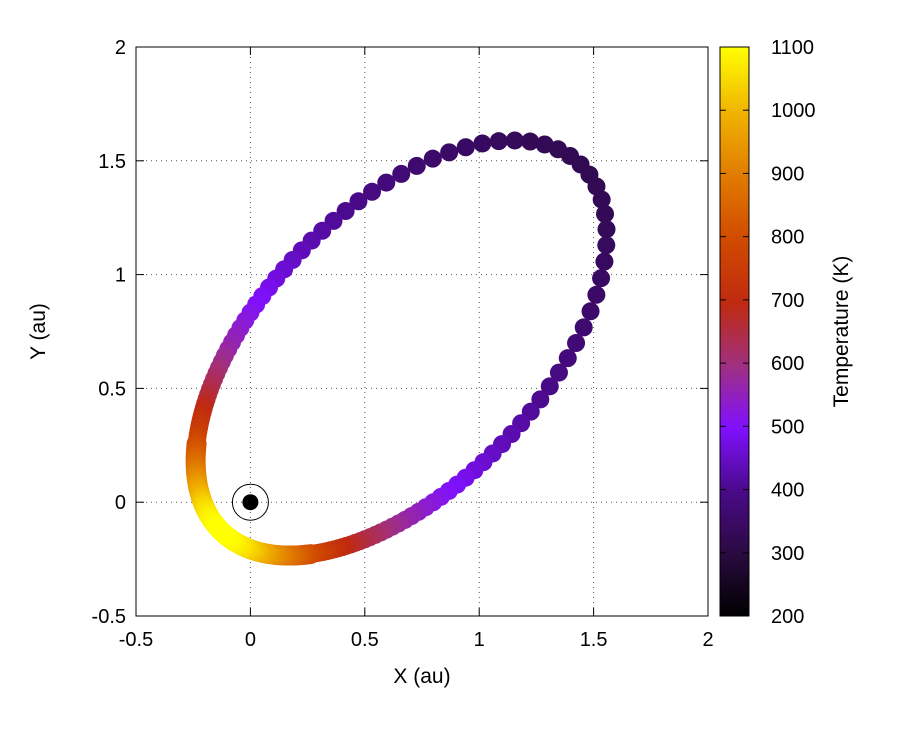  I want to click on y-tick-label: 0.5, so click(112, 389).